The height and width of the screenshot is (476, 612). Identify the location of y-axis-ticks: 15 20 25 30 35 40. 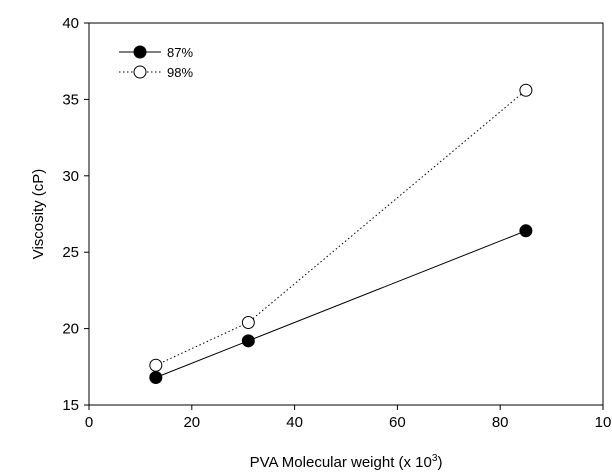
(75, 214).